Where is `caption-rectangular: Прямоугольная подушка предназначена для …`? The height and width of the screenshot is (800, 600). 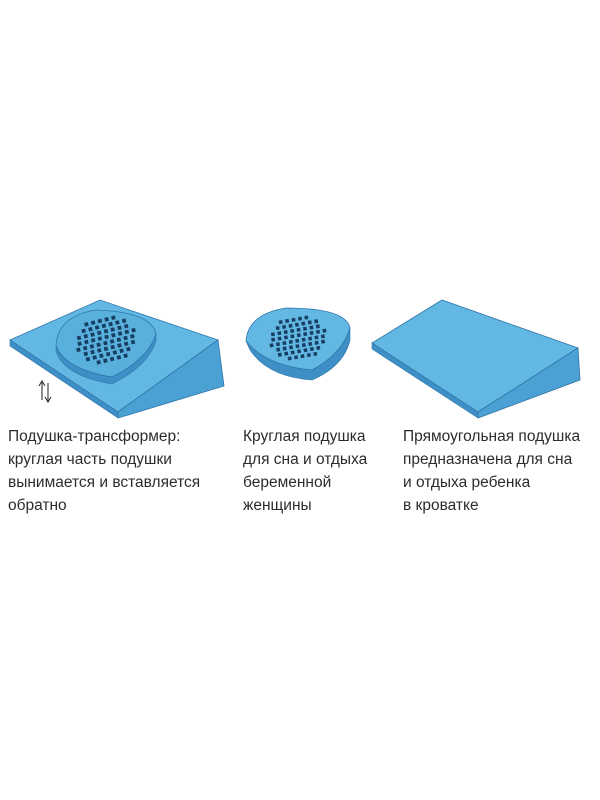 caption-rectangular: Прямоугольная подушка предназначена для … is located at coordinates (492, 471).